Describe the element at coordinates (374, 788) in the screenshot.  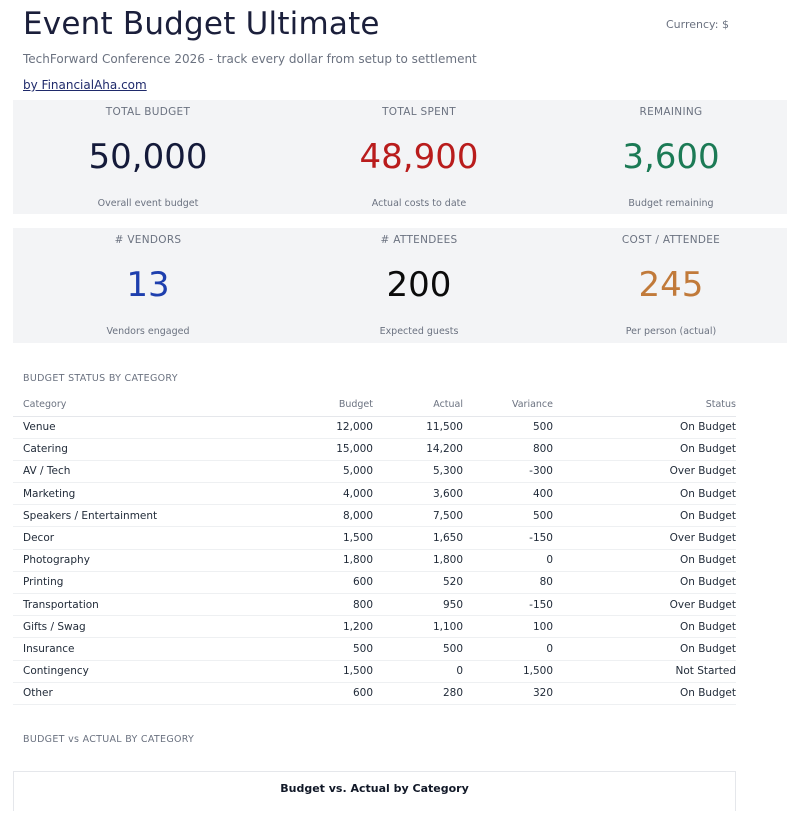
I see `chart-title: Budget vs. Actual by Category` at that location.